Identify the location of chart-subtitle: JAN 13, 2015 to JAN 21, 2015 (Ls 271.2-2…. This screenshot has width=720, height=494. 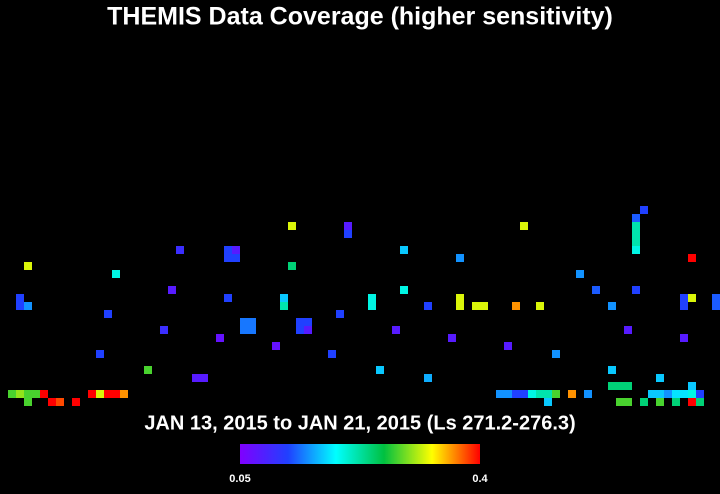
(359, 423).